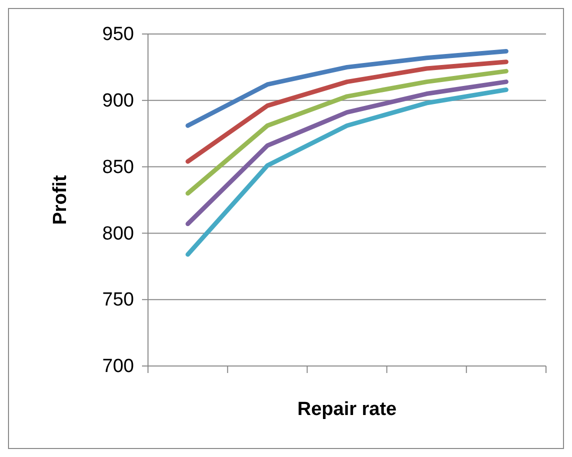 The height and width of the screenshot is (457, 572). Describe the element at coordinates (60, 199) in the screenshot. I see `y-axis-title: Profit` at that location.